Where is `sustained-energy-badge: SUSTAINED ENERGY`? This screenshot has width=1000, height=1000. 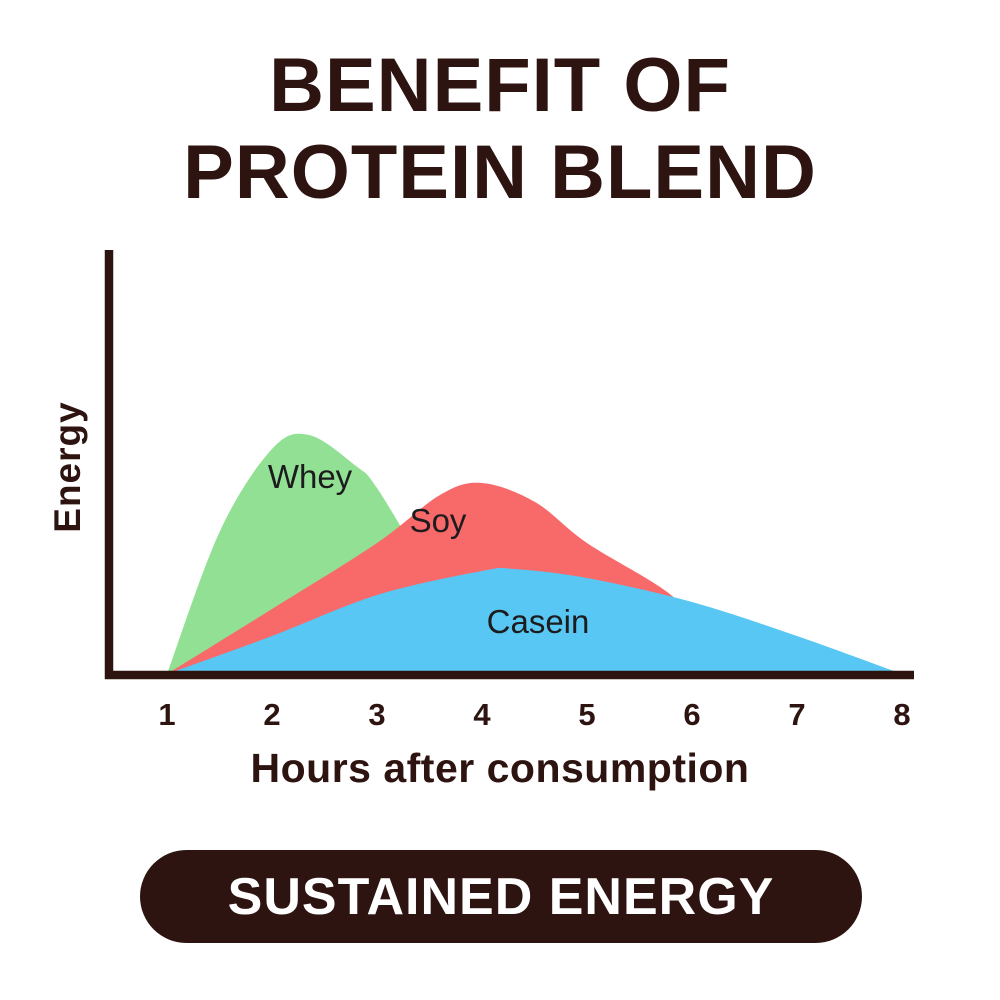 sustained-energy-badge: SUSTAINED ENERGY is located at coordinates (501, 896).